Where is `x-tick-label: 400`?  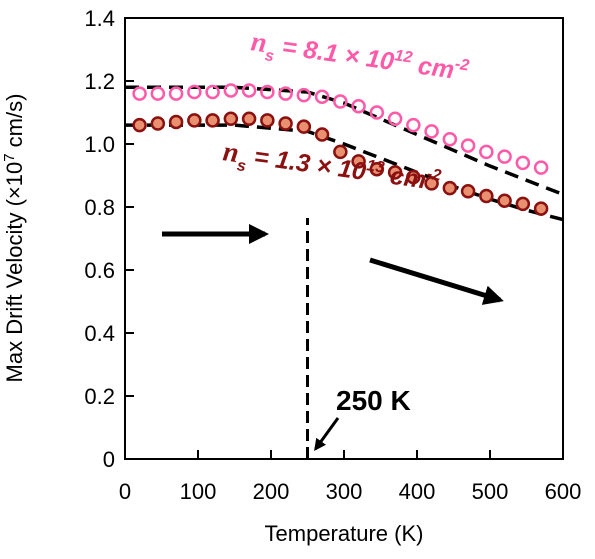 x-tick-label: 400 is located at coordinates (417, 491).